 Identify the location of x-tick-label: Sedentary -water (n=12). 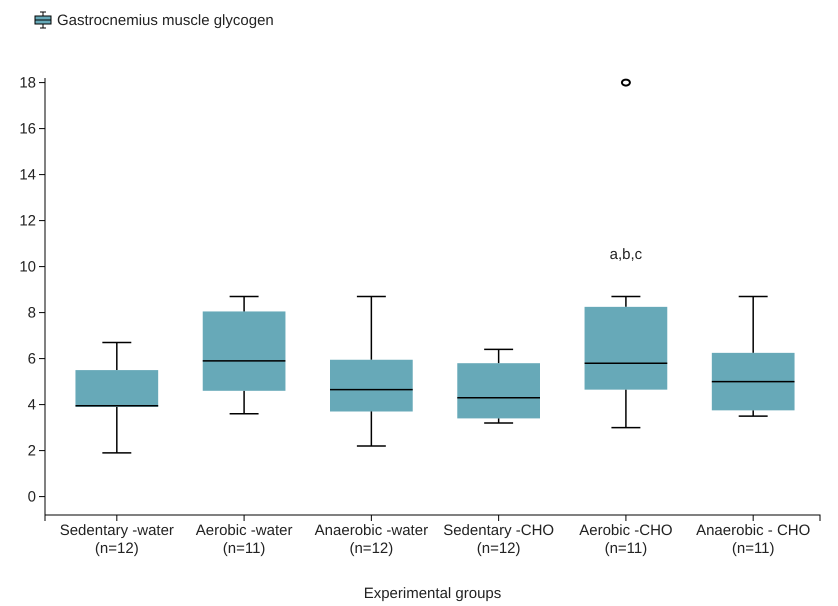
(117, 539).